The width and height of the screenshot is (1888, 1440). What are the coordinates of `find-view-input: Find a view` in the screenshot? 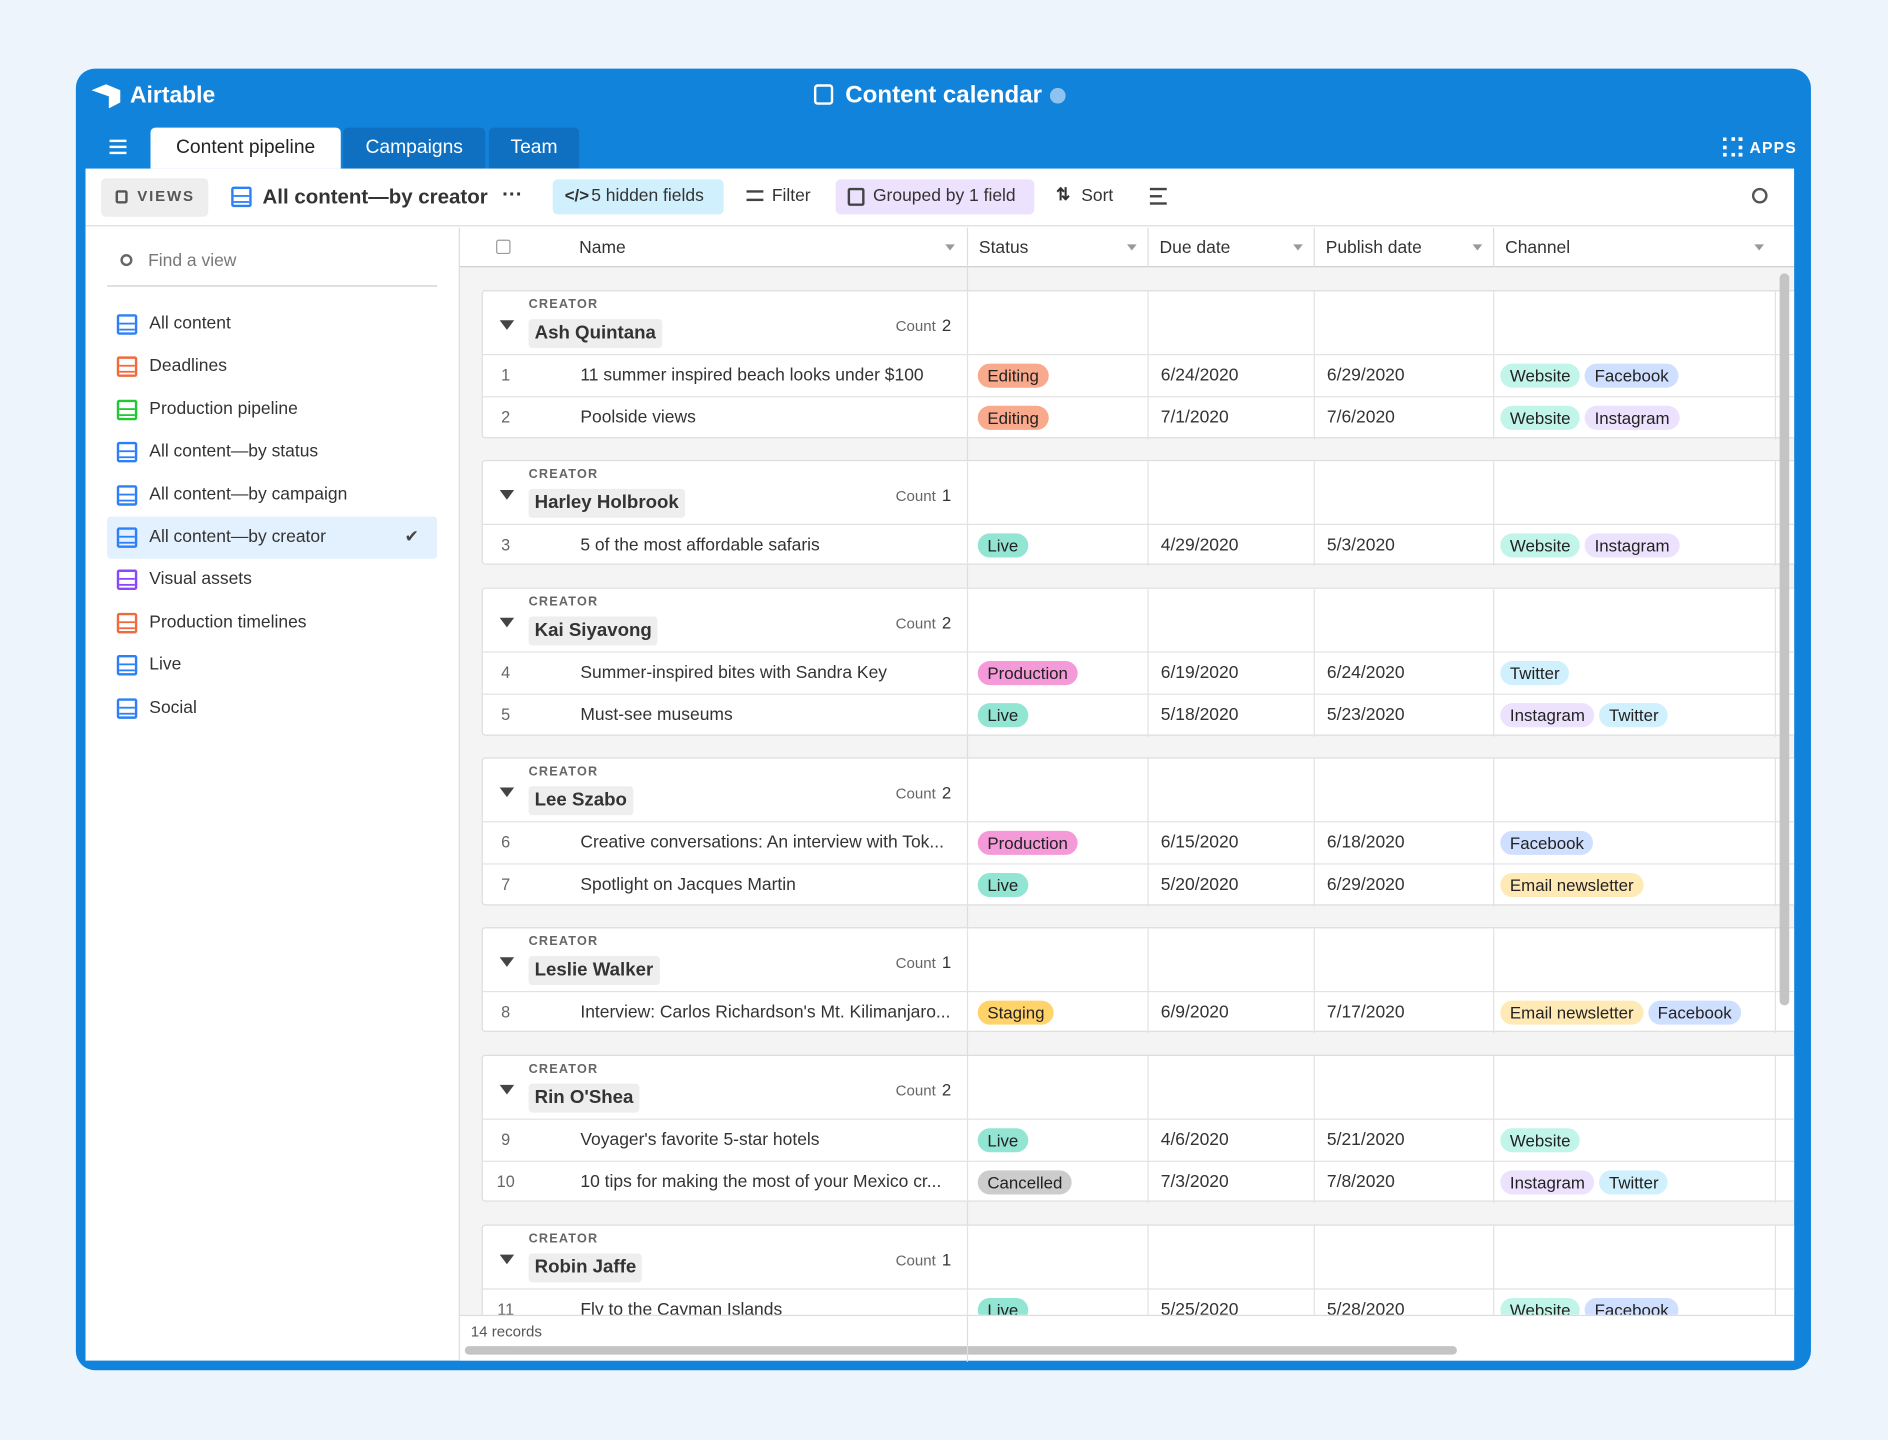 It's located at (192, 261).